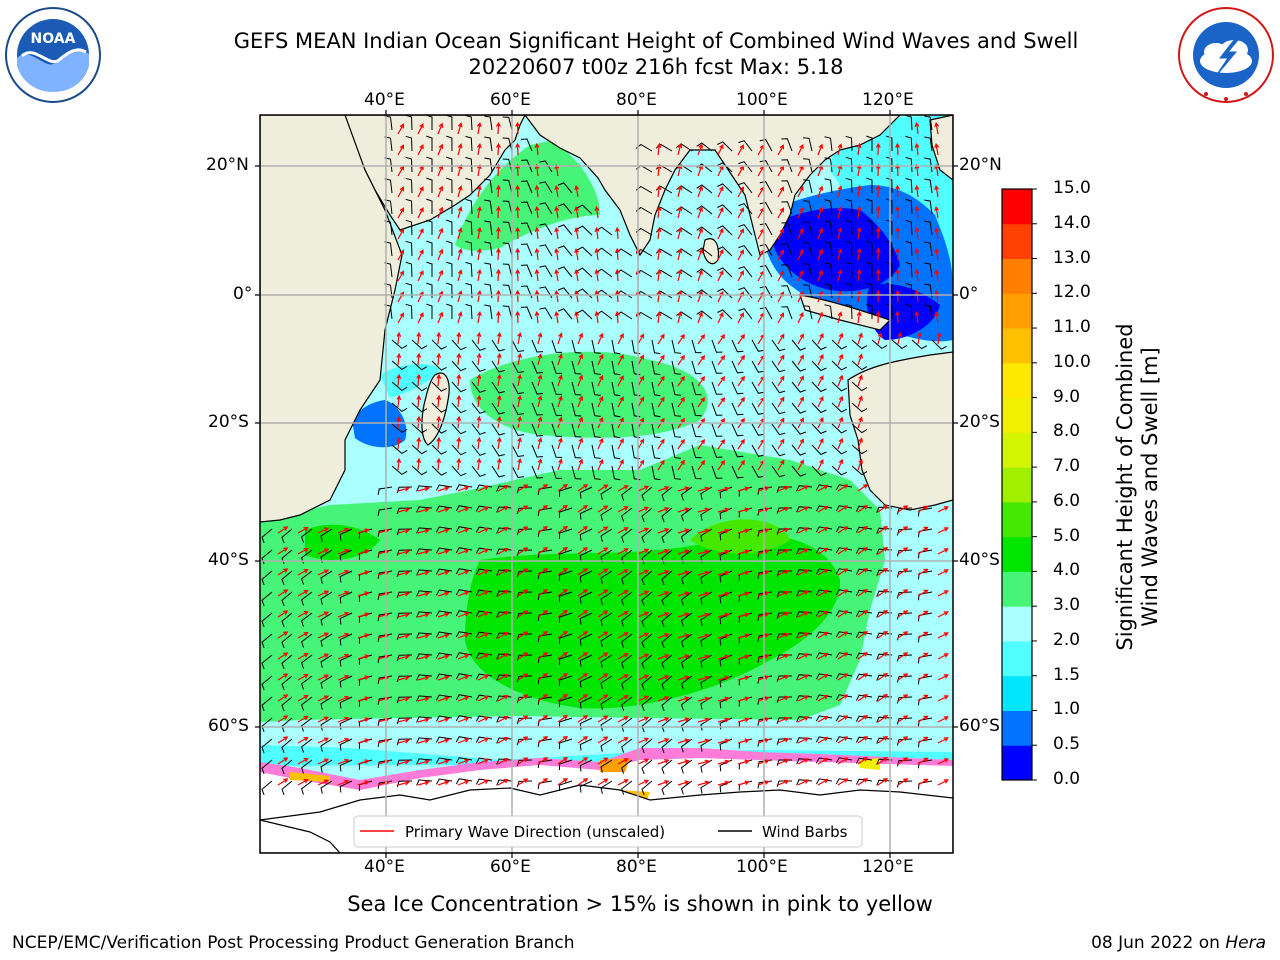 The width and height of the screenshot is (1280, 960). Describe the element at coordinates (510, 867) in the screenshot. I see `lon-label-bottom-60e: 60°E` at that location.